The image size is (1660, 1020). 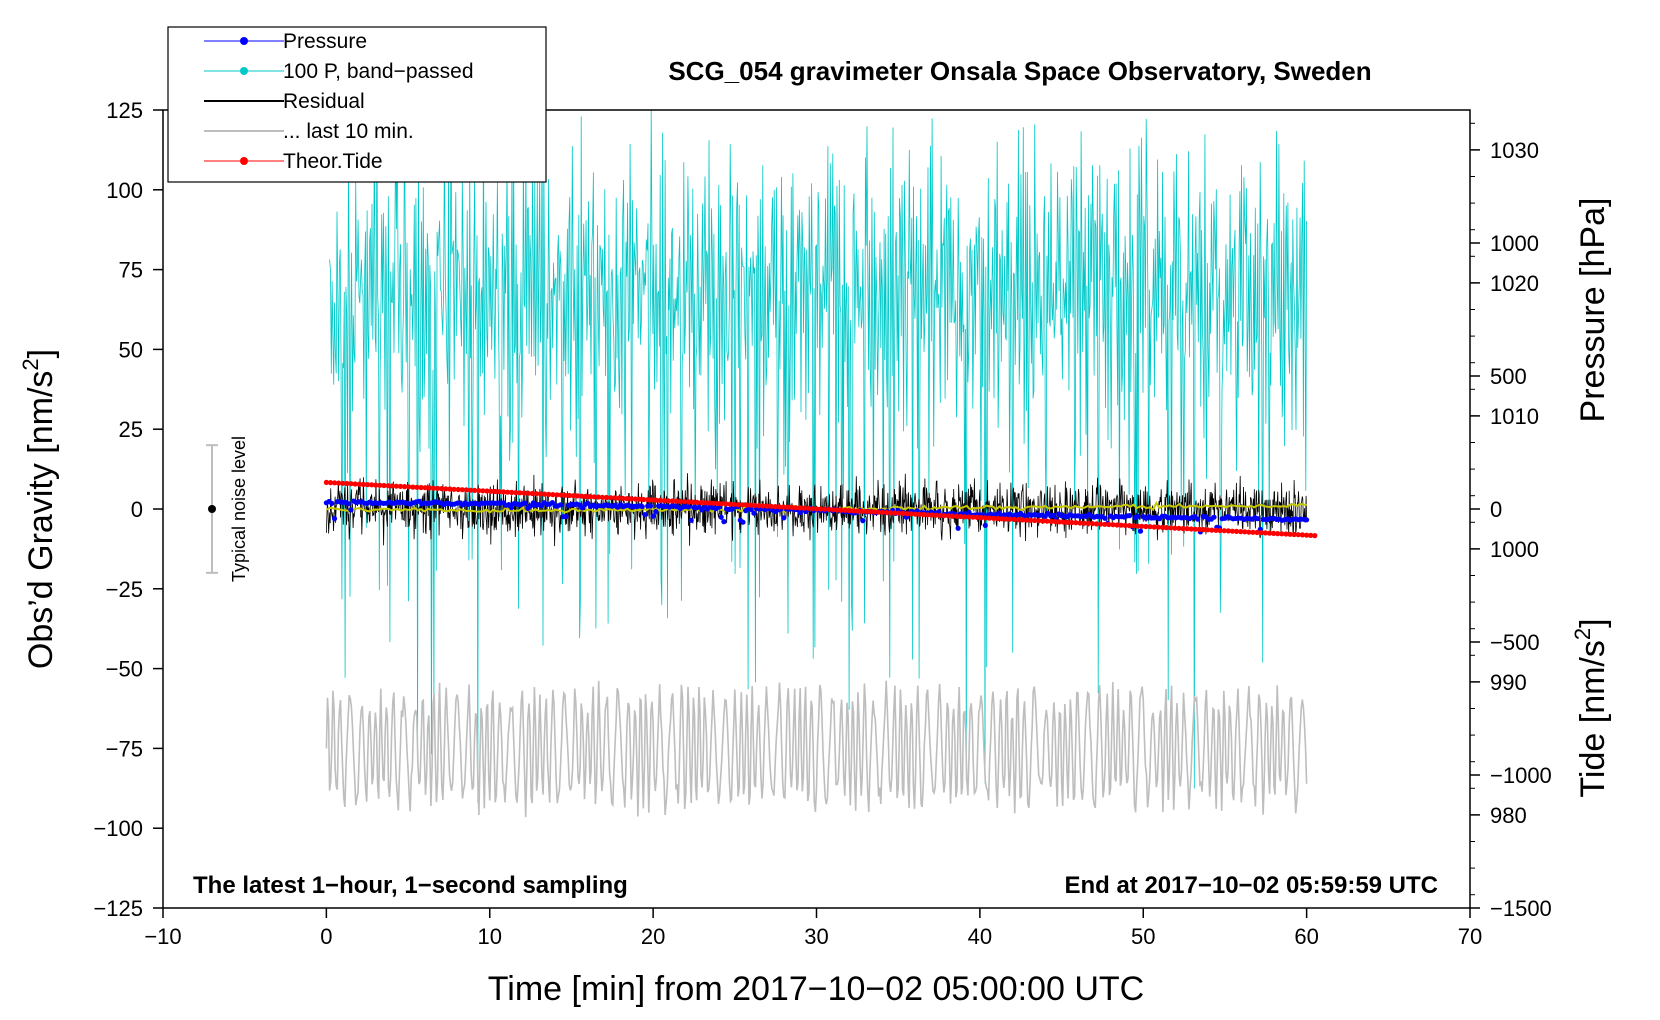 What do you see at coordinates (980, 936) in the screenshot?
I see `x-tick-label: 40` at bounding box center [980, 936].